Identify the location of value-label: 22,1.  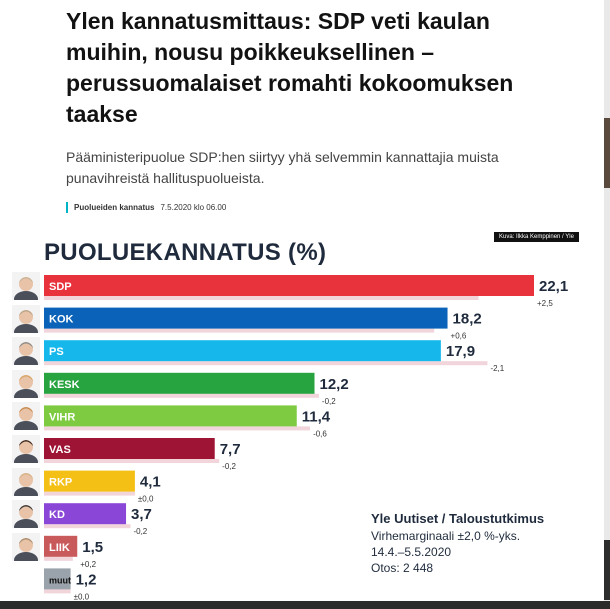
(553, 286).